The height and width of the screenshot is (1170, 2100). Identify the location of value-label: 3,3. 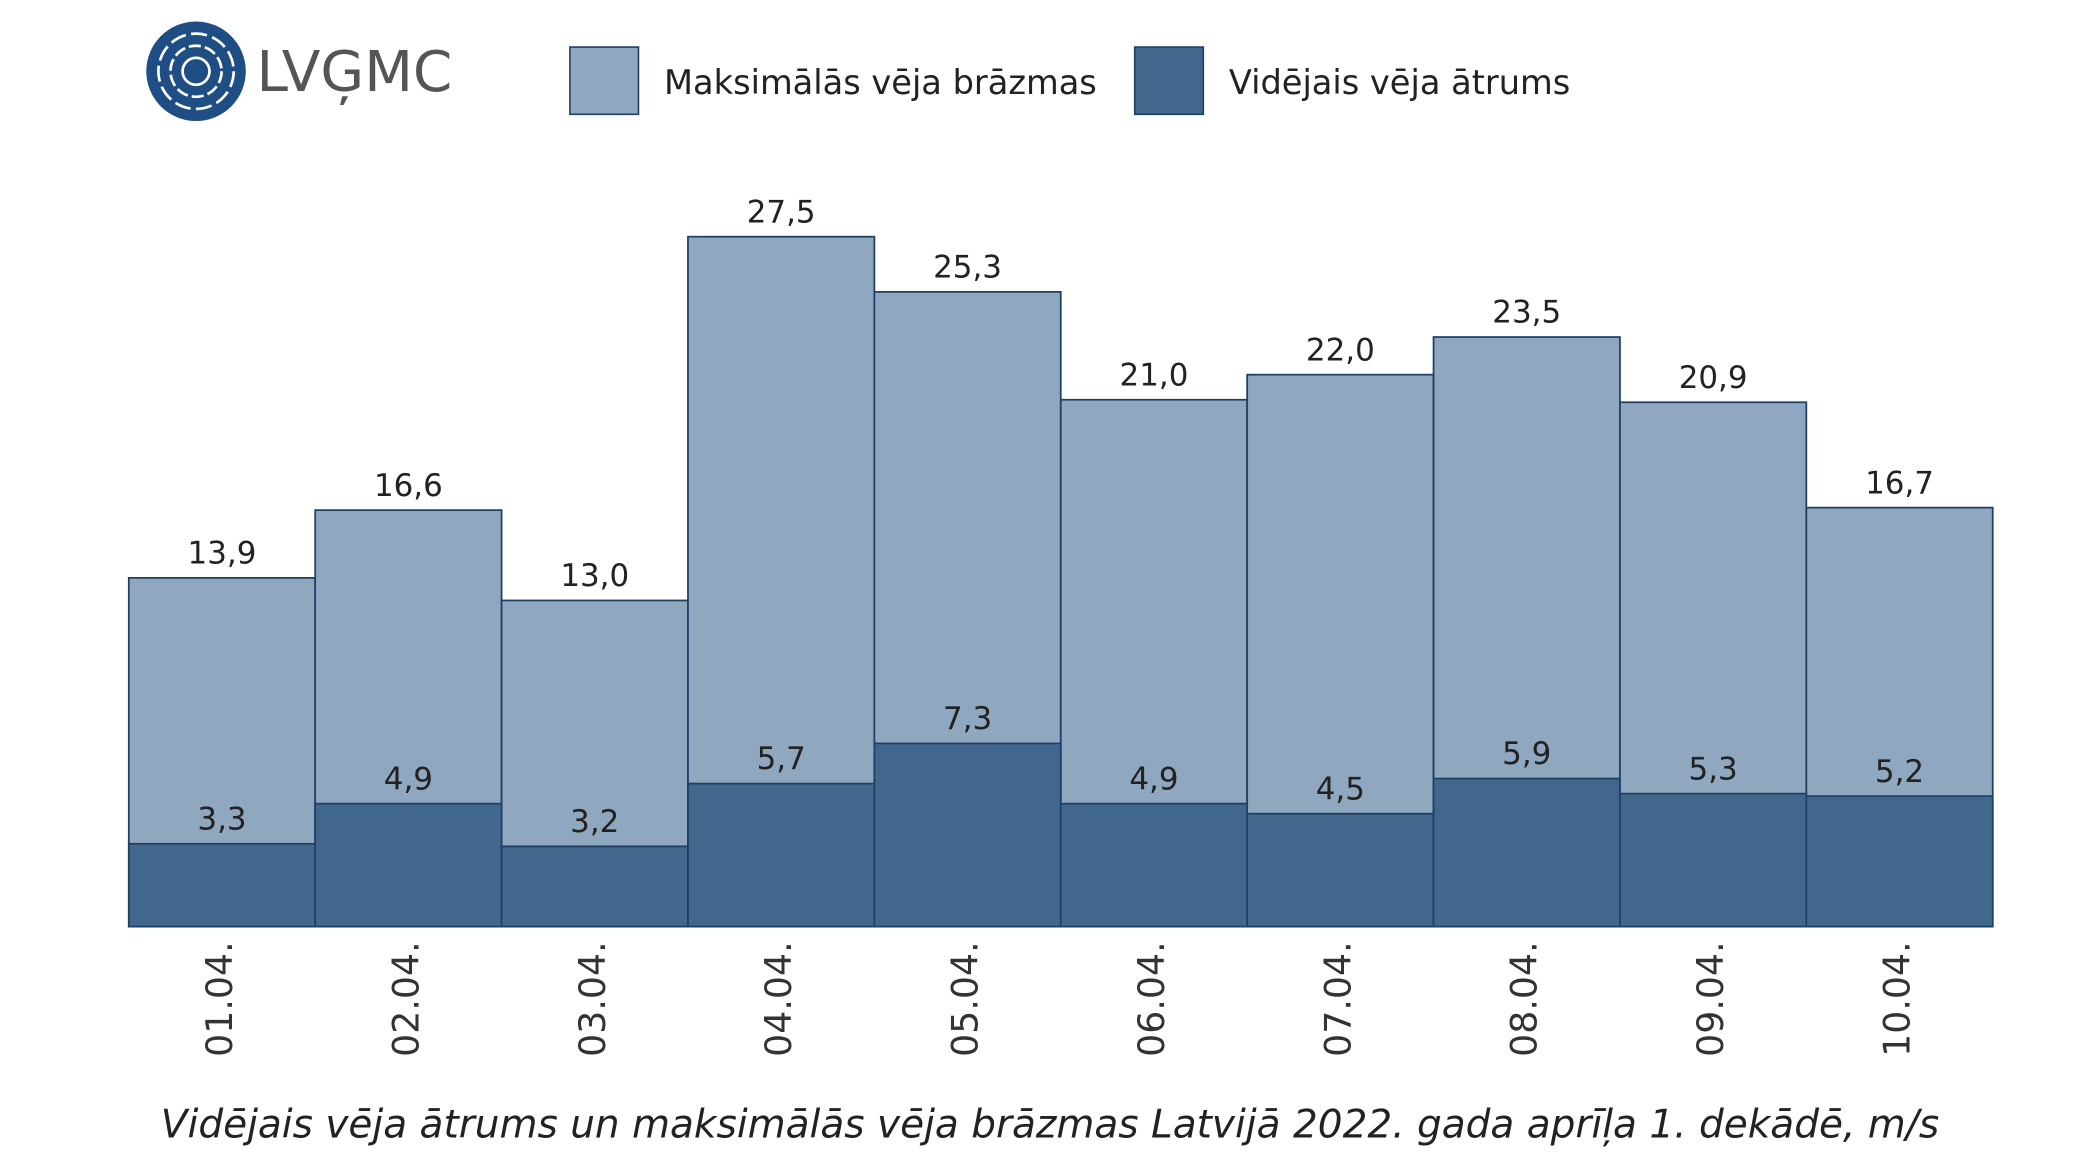
(221, 819).